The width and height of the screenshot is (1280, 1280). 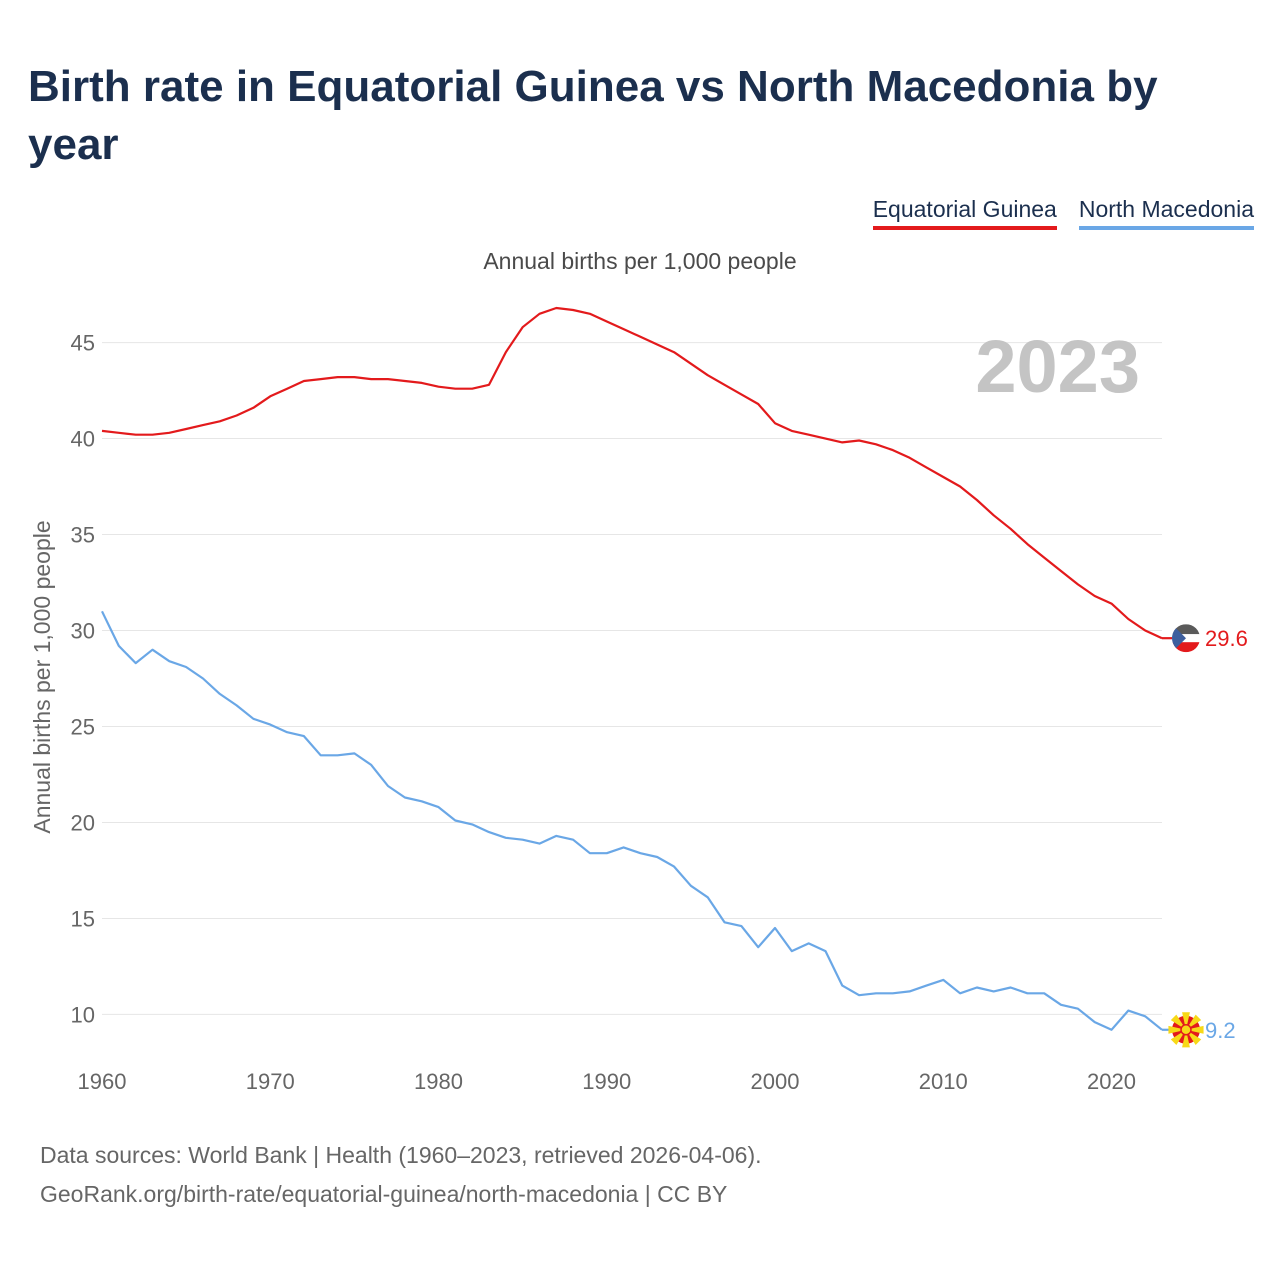 What do you see at coordinates (1186, 1030) in the screenshot?
I see `flag-north-macedonia-icon` at bounding box center [1186, 1030].